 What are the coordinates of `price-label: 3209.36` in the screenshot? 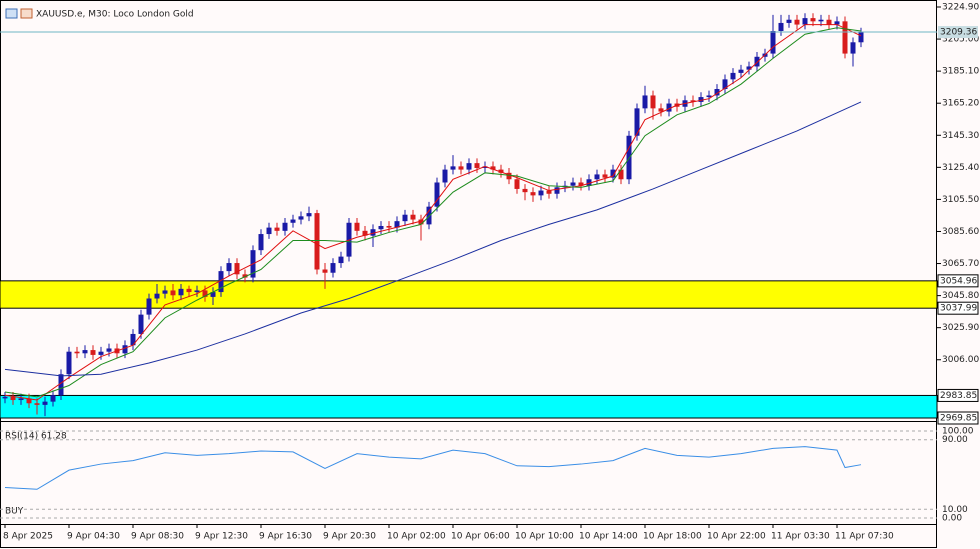 It's located at (958, 33).